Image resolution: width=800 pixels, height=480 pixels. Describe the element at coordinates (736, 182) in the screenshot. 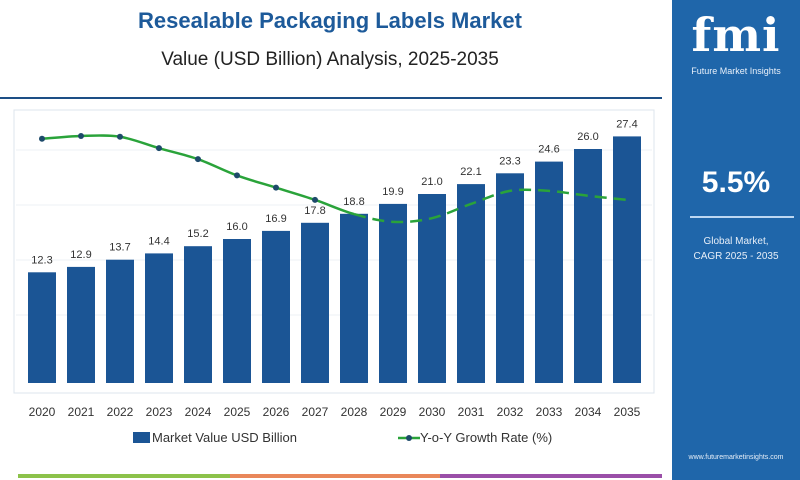

I see `cagr-value: 5.5%` at that location.